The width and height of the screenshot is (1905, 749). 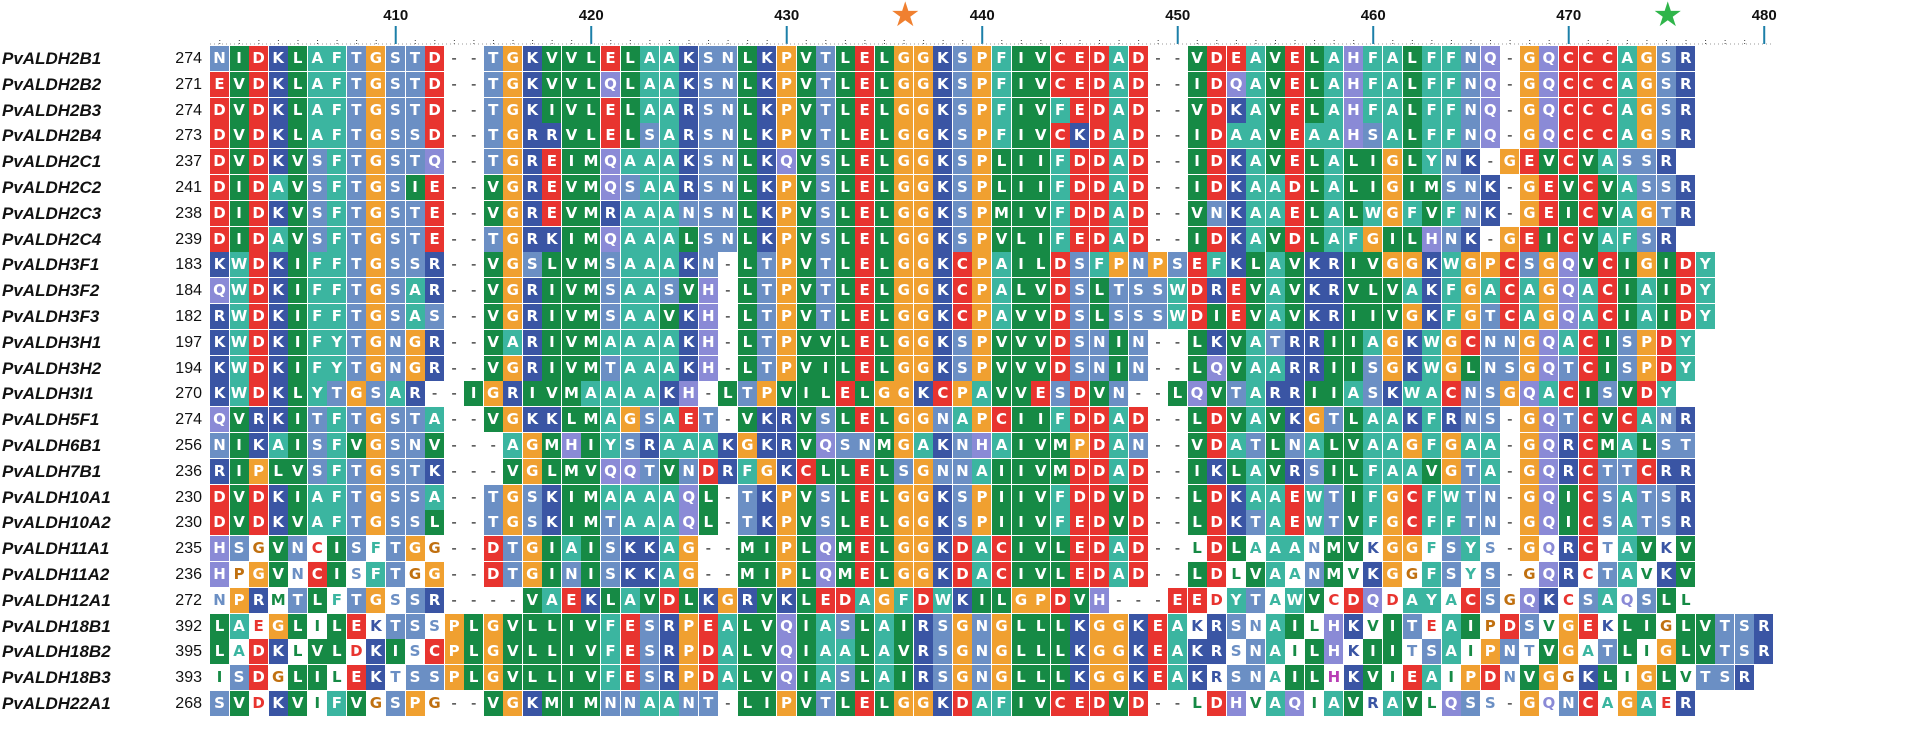 What do you see at coordinates (188, 84) in the screenshot?
I see `sequence-start-position: 271` at bounding box center [188, 84].